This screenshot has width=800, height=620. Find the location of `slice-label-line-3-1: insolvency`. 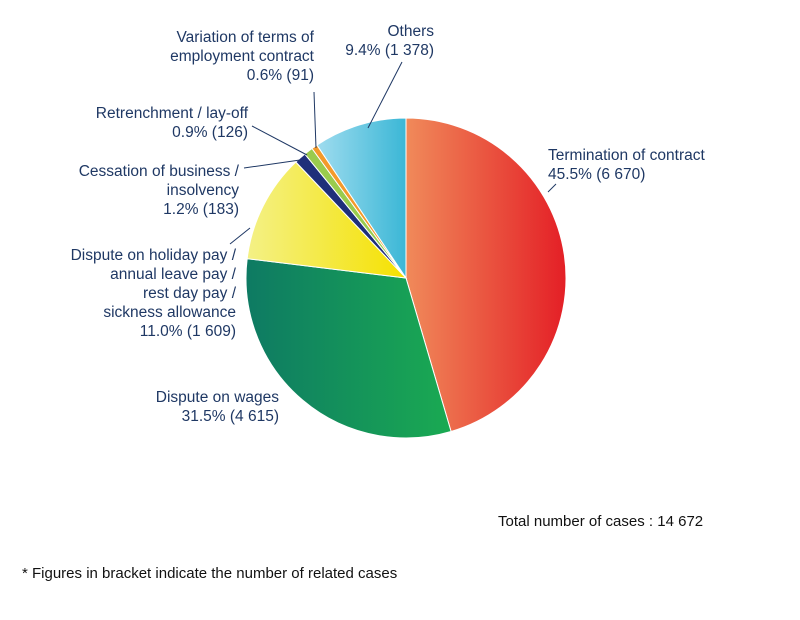

slice-label-line-3-1: insolvency is located at coordinates (203, 190).